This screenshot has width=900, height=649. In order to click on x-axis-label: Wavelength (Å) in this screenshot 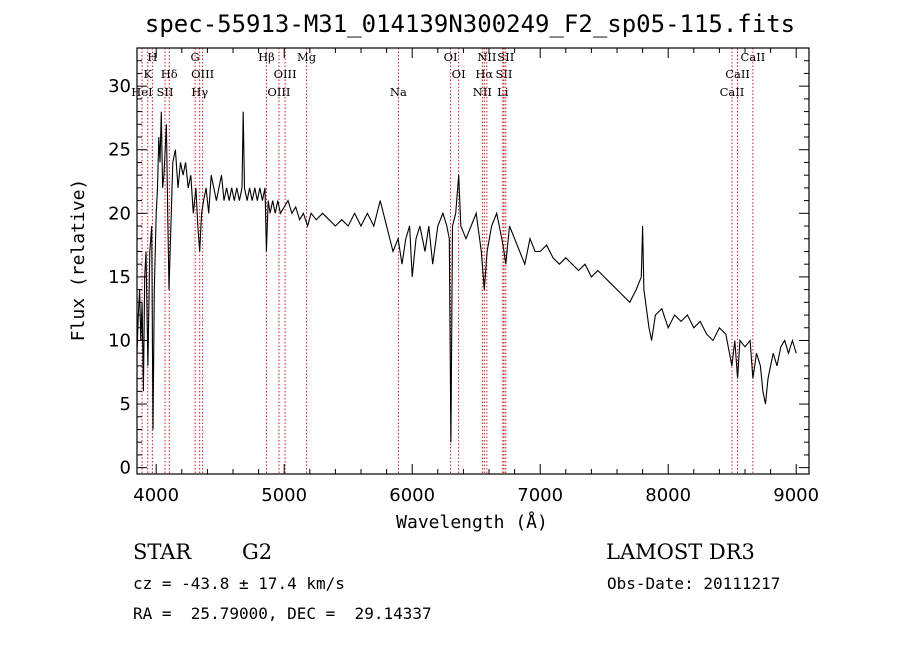, I will do `click(472, 522)`.